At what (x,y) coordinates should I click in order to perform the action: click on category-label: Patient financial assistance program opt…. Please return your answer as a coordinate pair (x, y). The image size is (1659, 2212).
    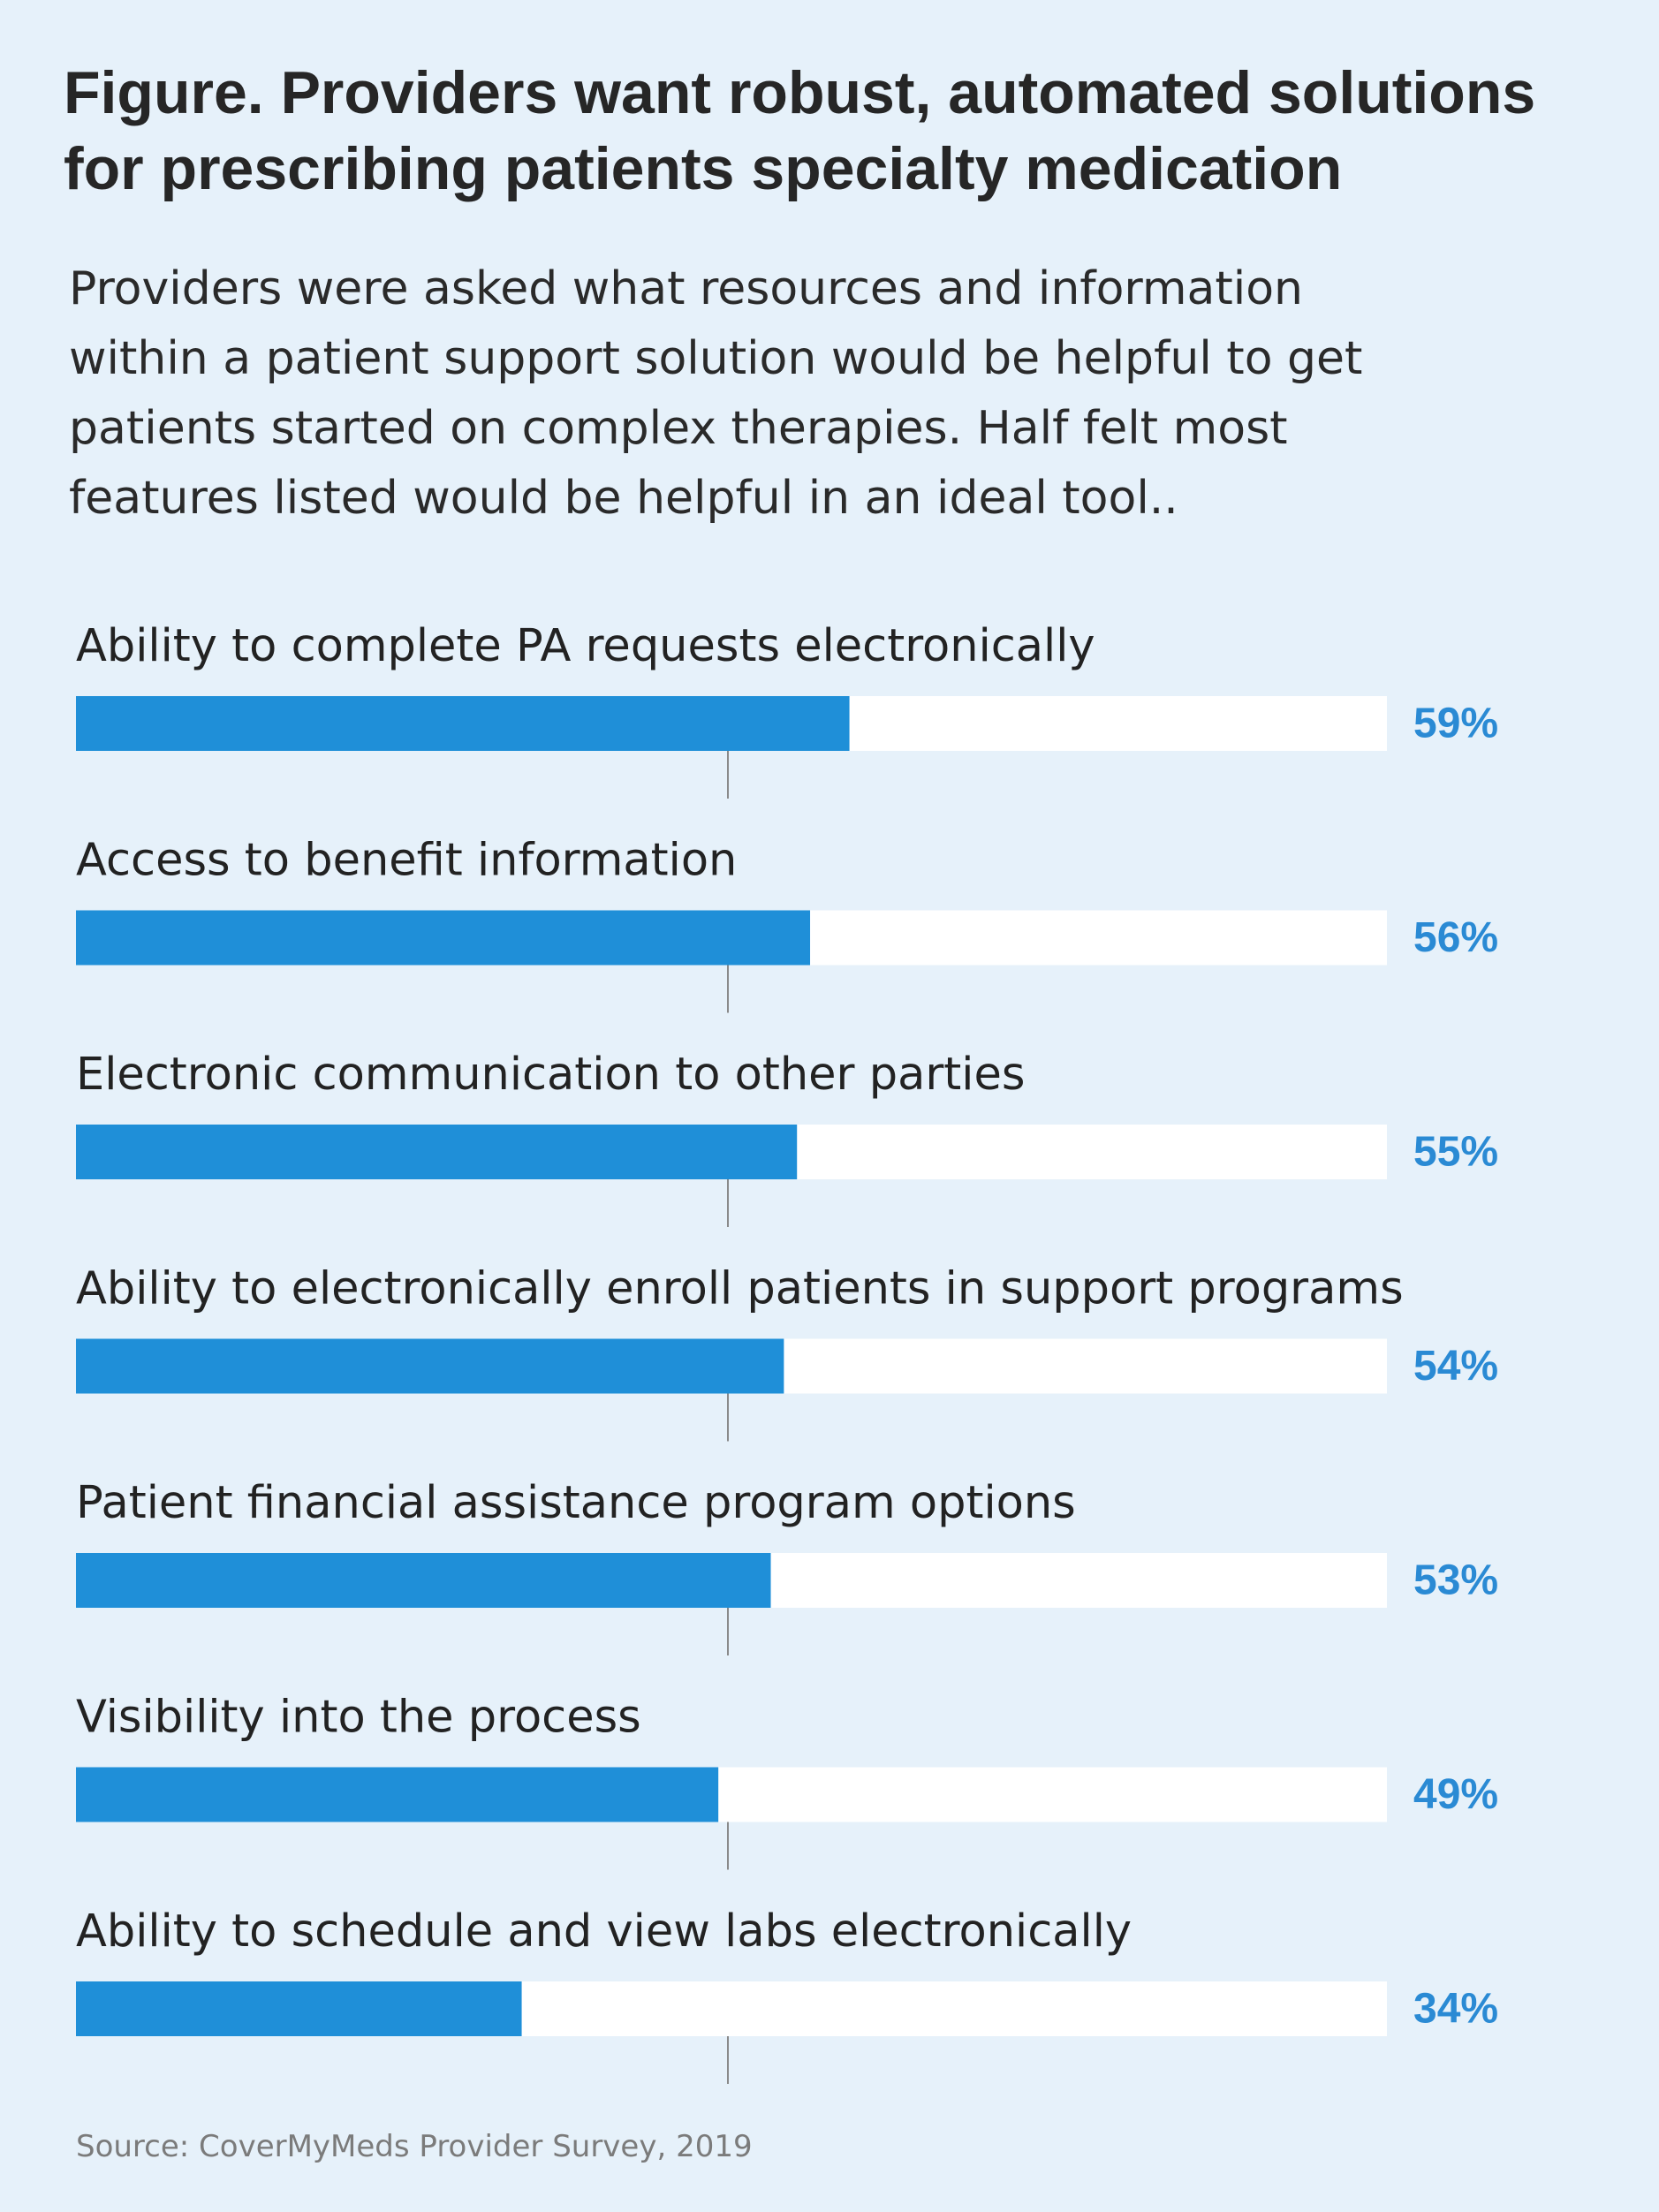
    Looking at the image, I should click on (576, 1503).